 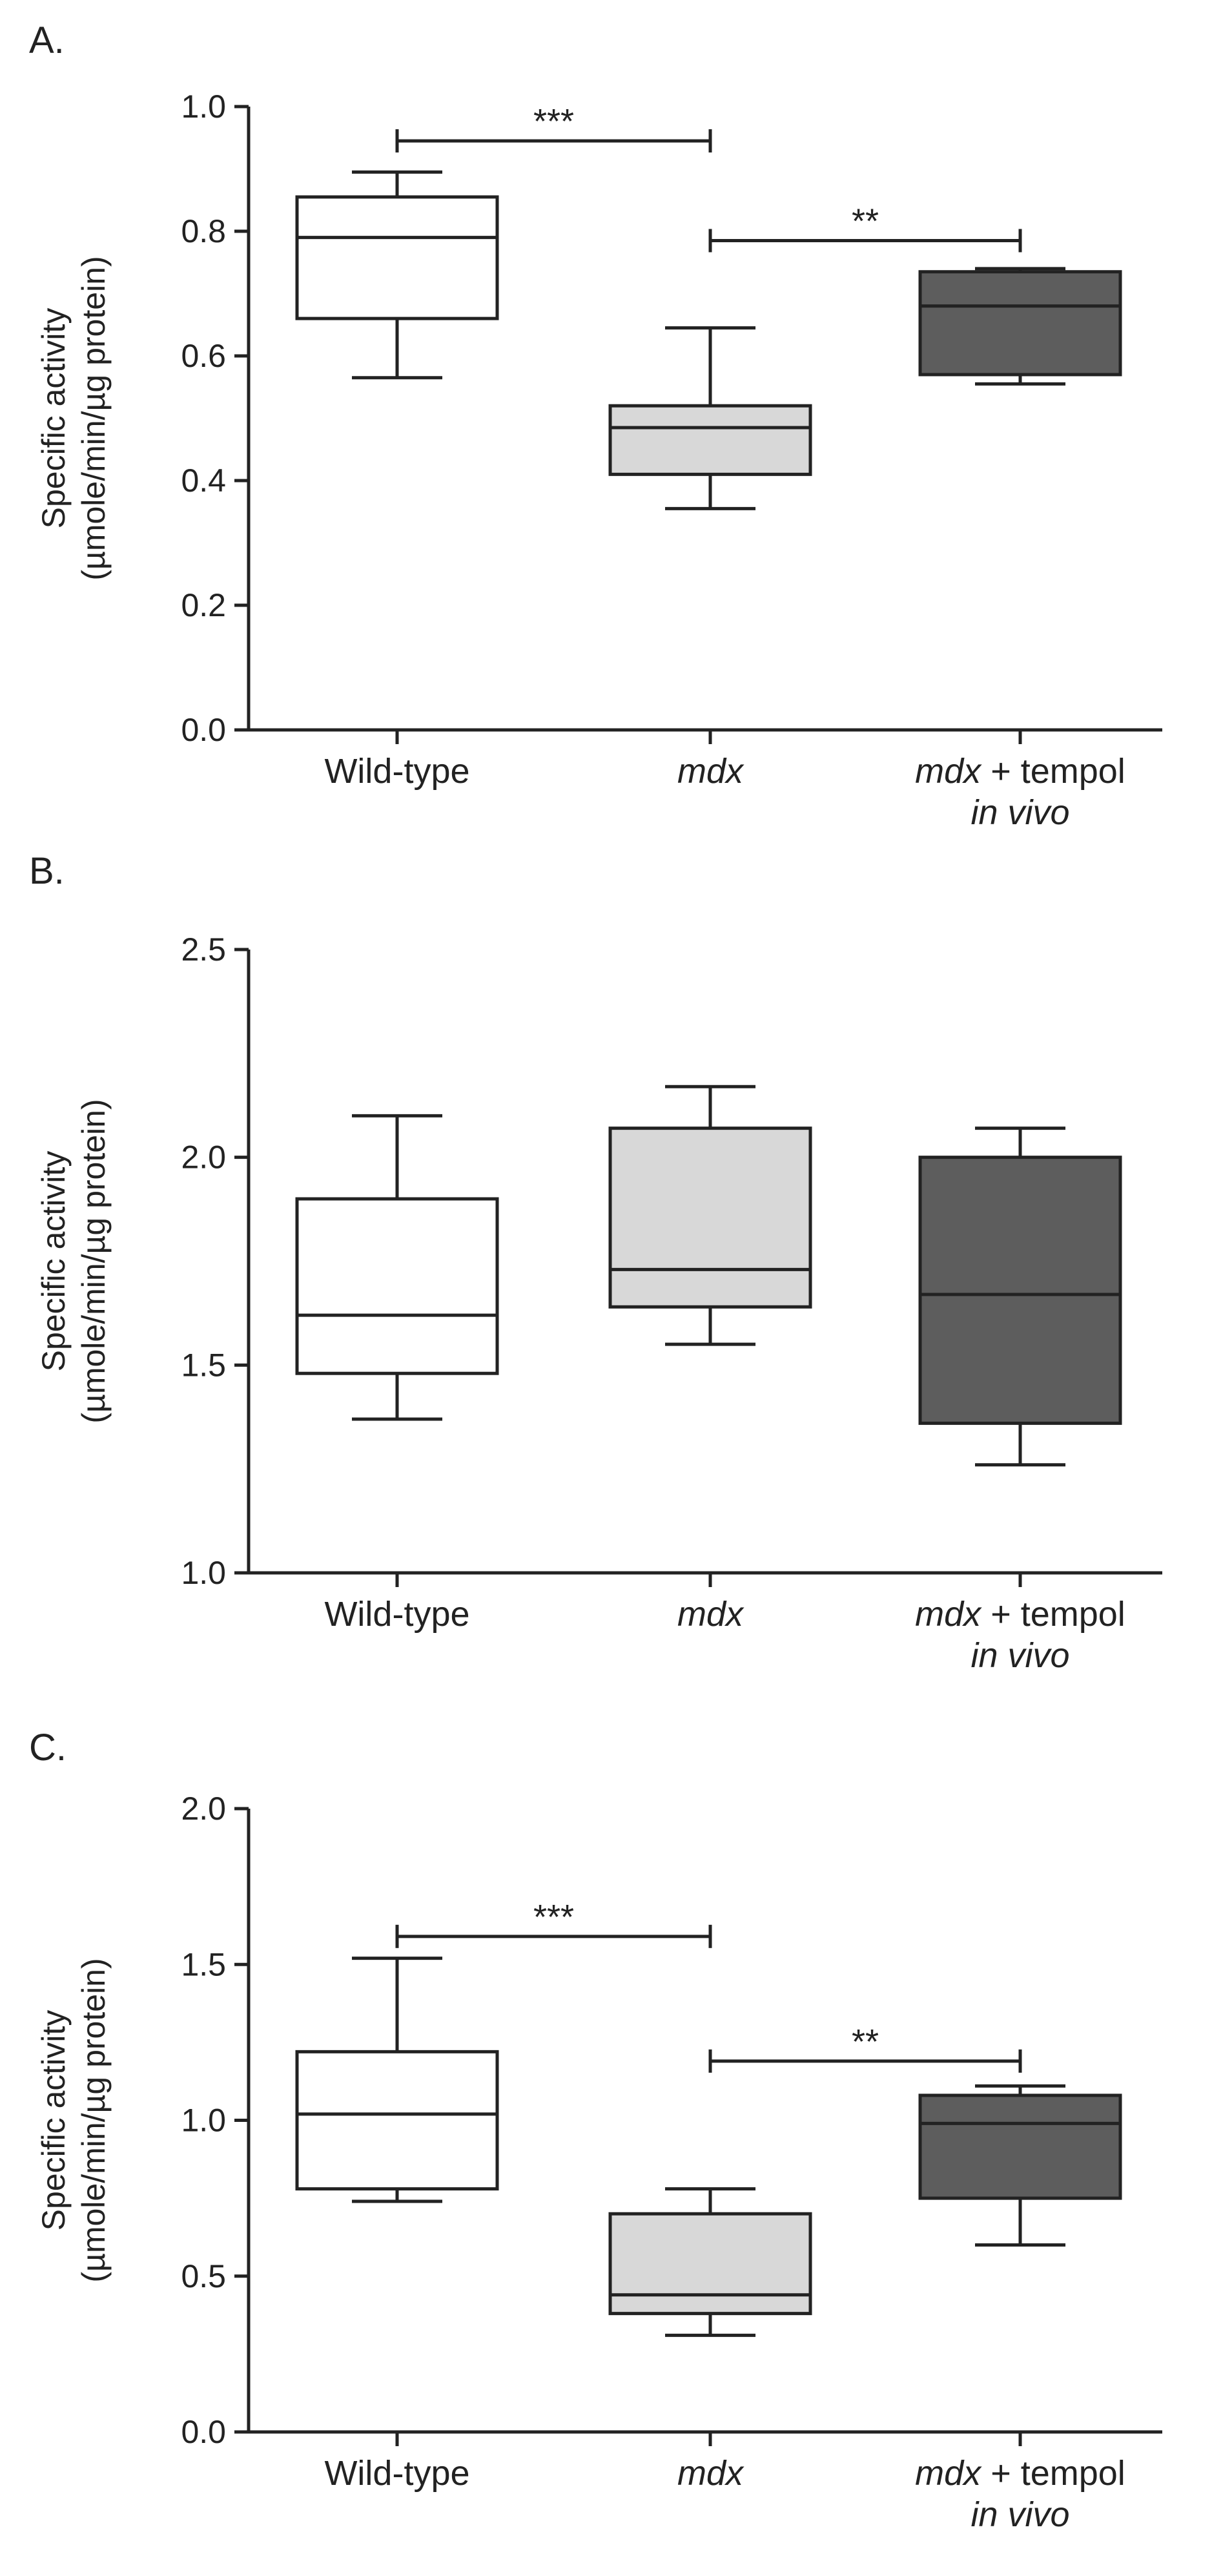 What do you see at coordinates (47, 871) in the screenshot?
I see `panel-label: B.` at bounding box center [47, 871].